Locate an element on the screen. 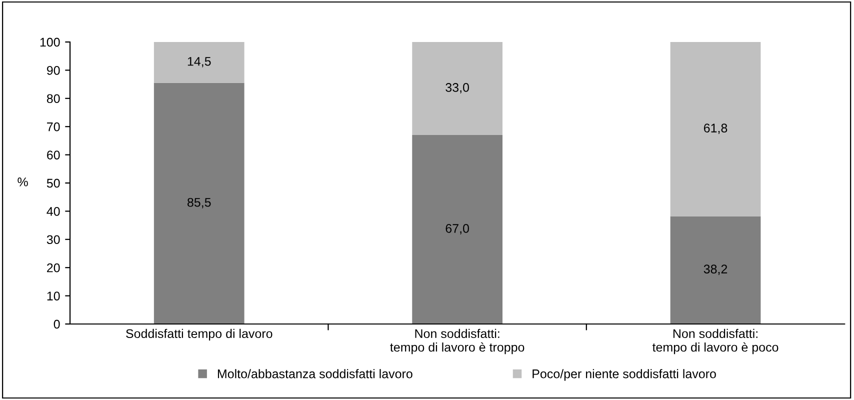 This screenshot has width=854, height=400. data-label: 33,0 is located at coordinates (457, 88).